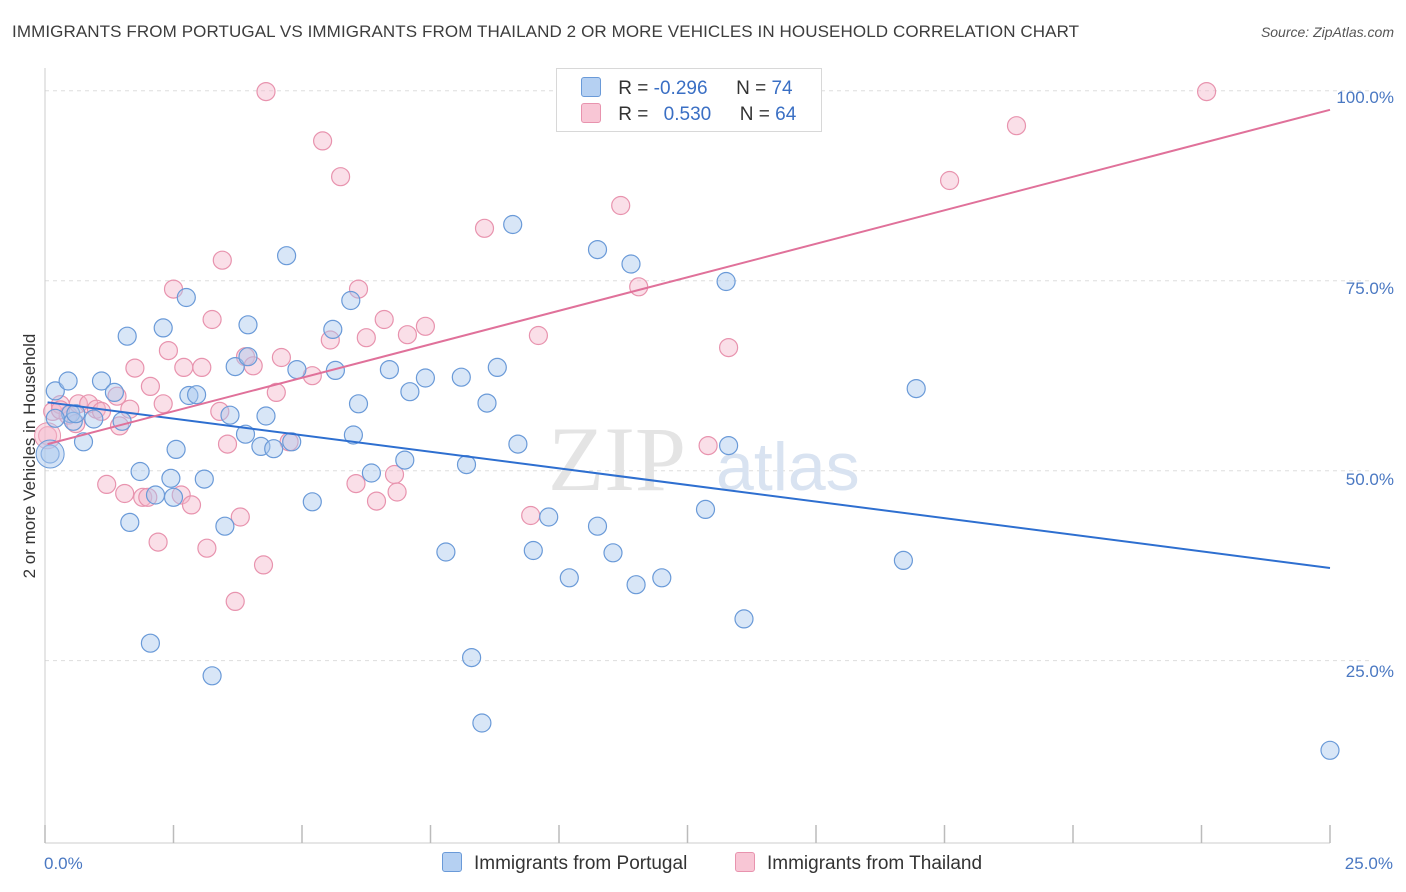 The height and width of the screenshot is (892, 1406). Describe the element at coordinates (617, 459) in the screenshot. I see `watermark-zip: ZIP` at that location.